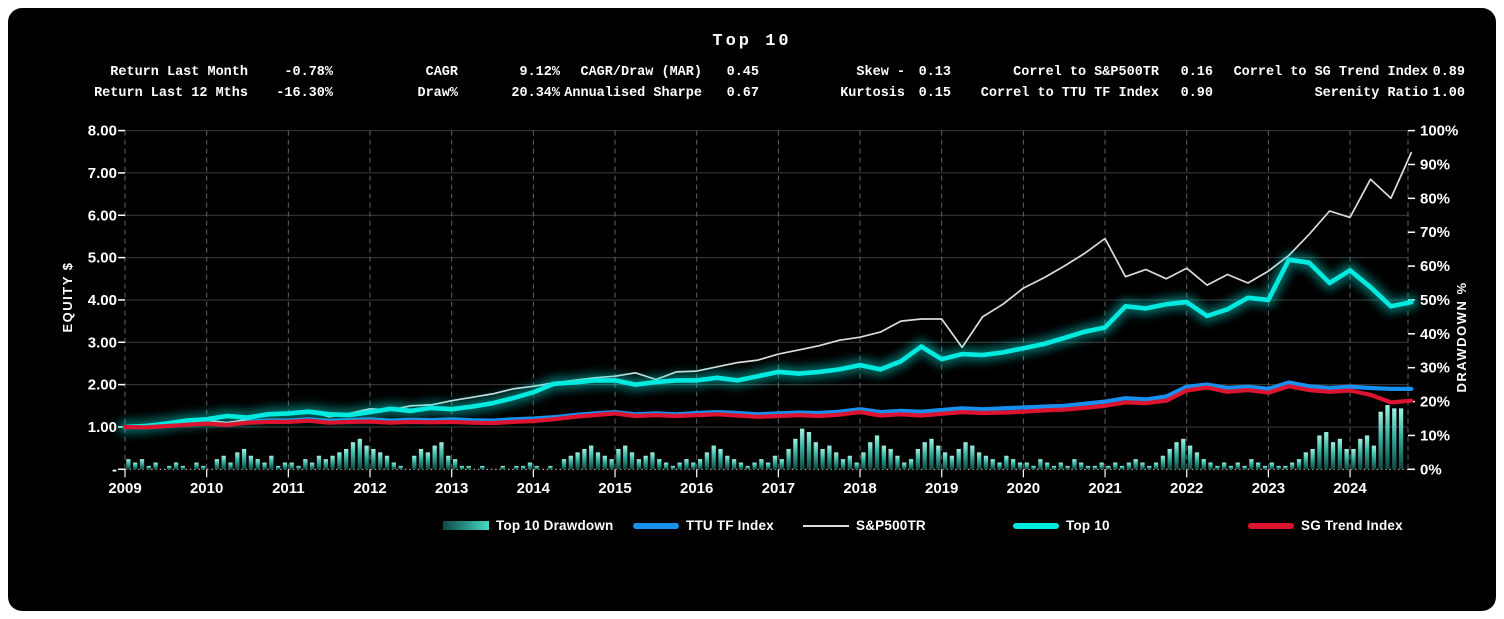 The image size is (1504, 619). I want to click on svg-text: 2010, so click(206, 488).